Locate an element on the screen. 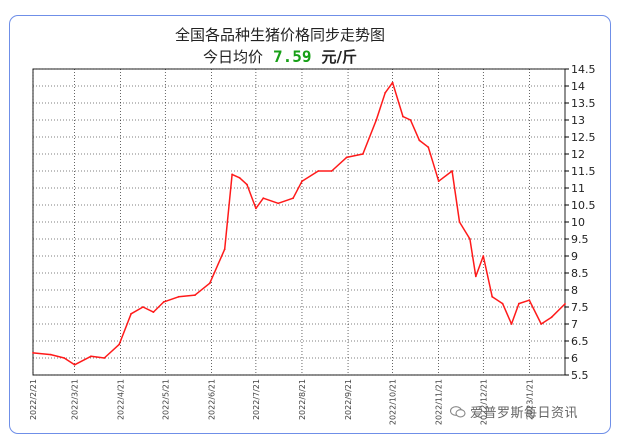  x-tick-label: 2022/7/21 is located at coordinates (256, 399).